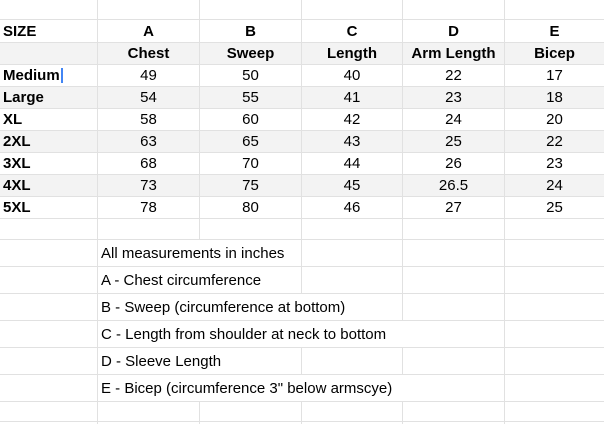 The height and width of the screenshot is (424, 604). Describe the element at coordinates (251, 76) in the screenshot. I see `value-cell: 50` at that location.